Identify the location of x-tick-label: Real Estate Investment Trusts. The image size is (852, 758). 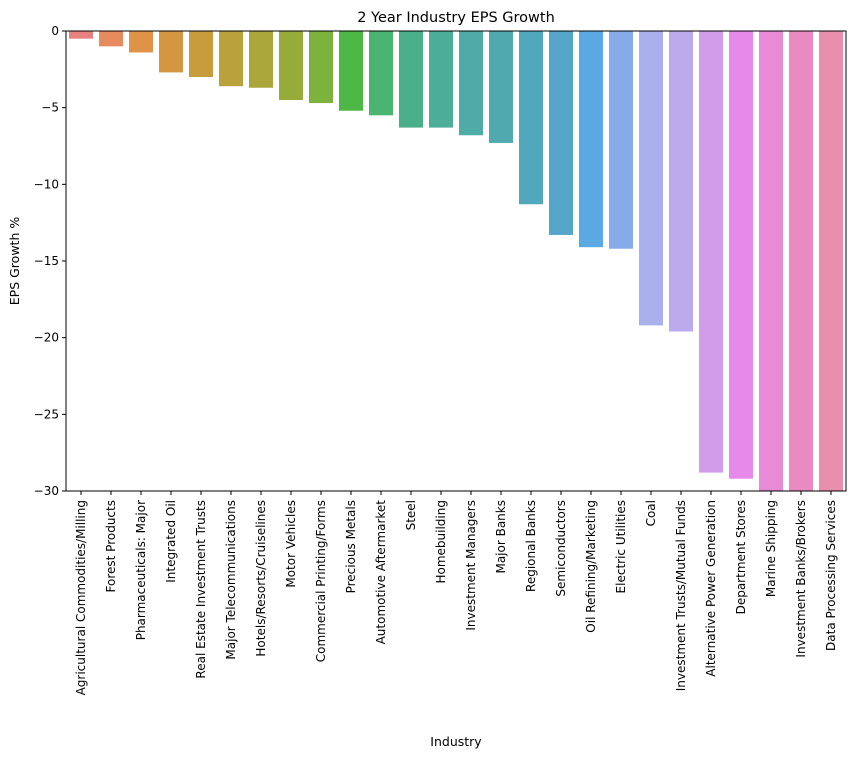
(201, 589).